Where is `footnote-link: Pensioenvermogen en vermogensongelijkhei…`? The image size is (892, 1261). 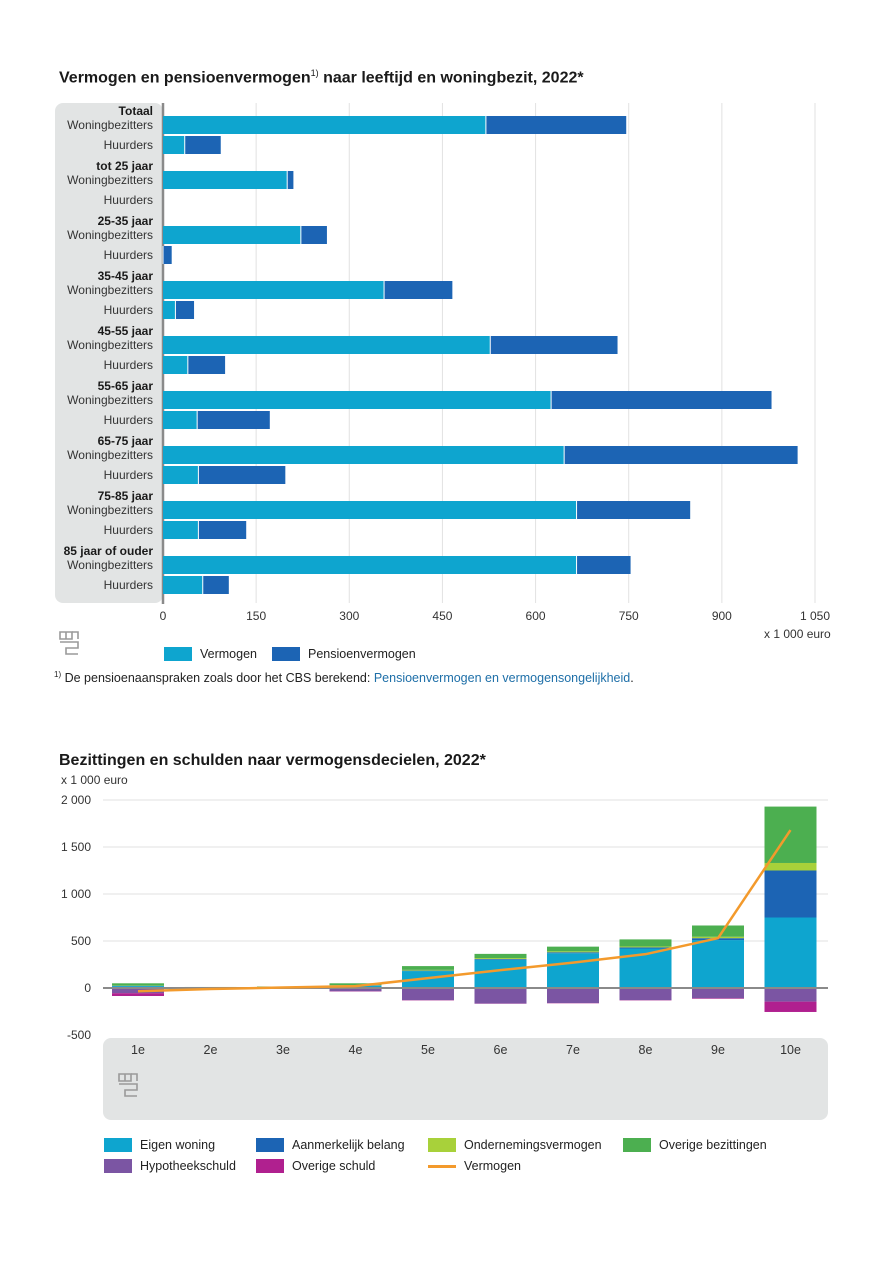
footnote-link: Pensioenvermogen en vermogensongelijkhei… is located at coordinates (502, 678).